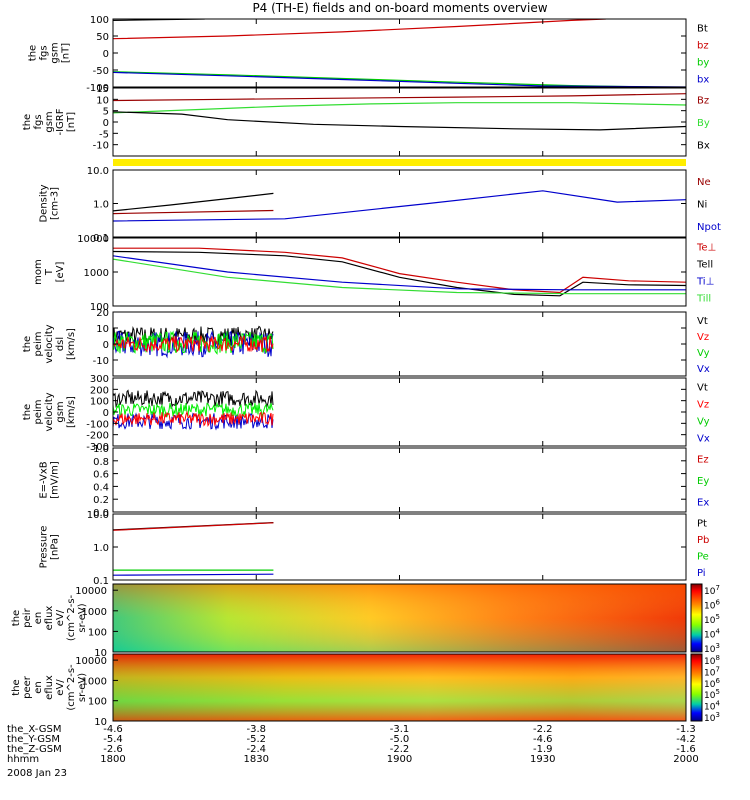 This screenshot has height=800, width=750. Describe the element at coordinates (543, 749) in the screenshot. I see `x-tick-label: -1.9` at that location.